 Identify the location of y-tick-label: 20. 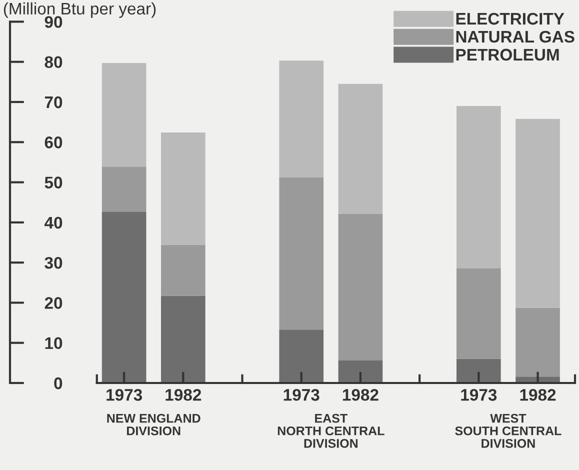
(53, 303).